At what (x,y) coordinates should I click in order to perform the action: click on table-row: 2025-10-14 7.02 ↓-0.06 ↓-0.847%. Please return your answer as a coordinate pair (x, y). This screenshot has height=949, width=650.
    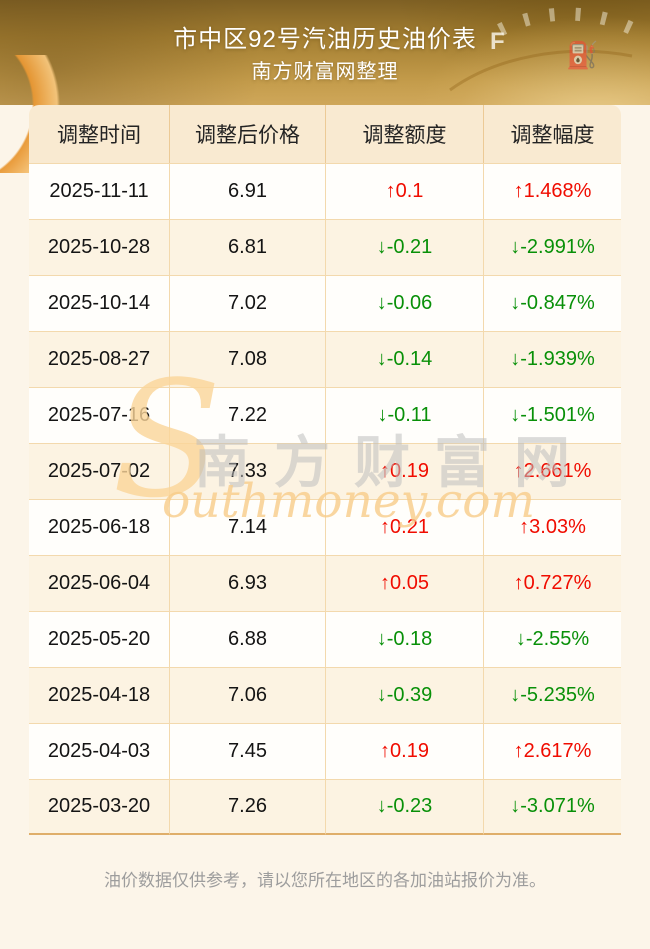
    Looking at the image, I should click on (325, 303).